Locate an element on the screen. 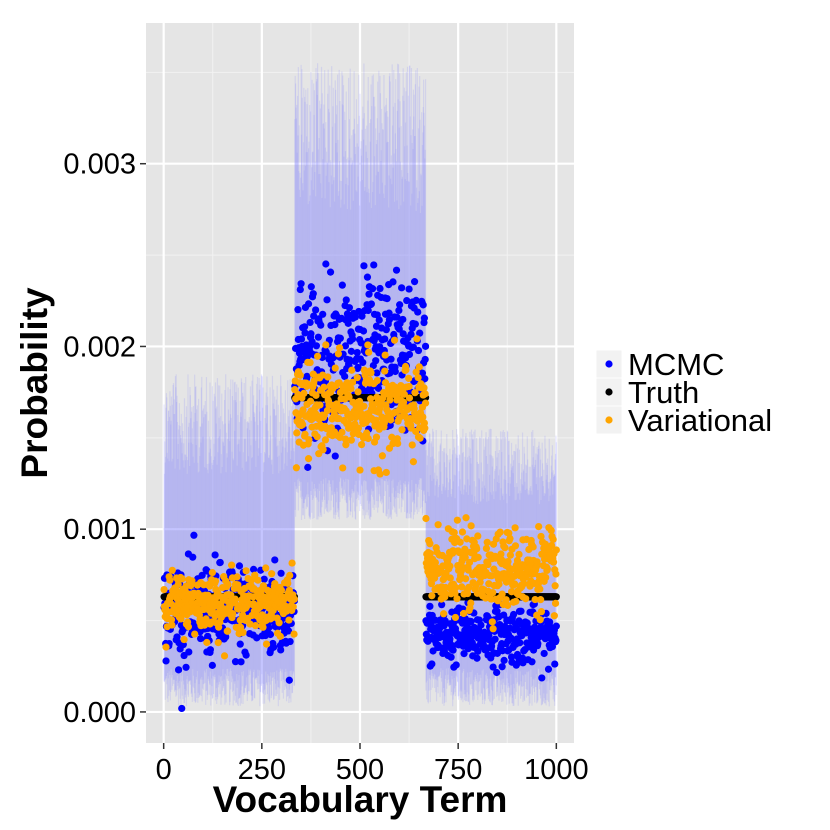 The image size is (830, 830). legend-label-variational: Variational is located at coordinates (700, 420).